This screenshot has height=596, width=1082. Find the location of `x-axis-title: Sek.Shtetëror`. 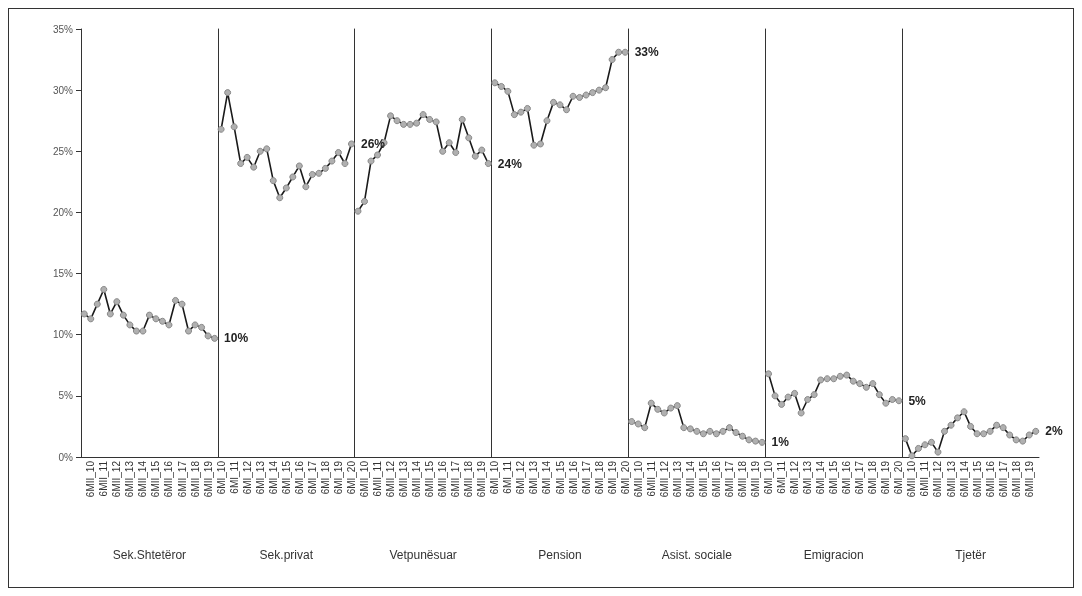

x-axis-title: Sek.Shtetëror is located at coordinates (149, 555).